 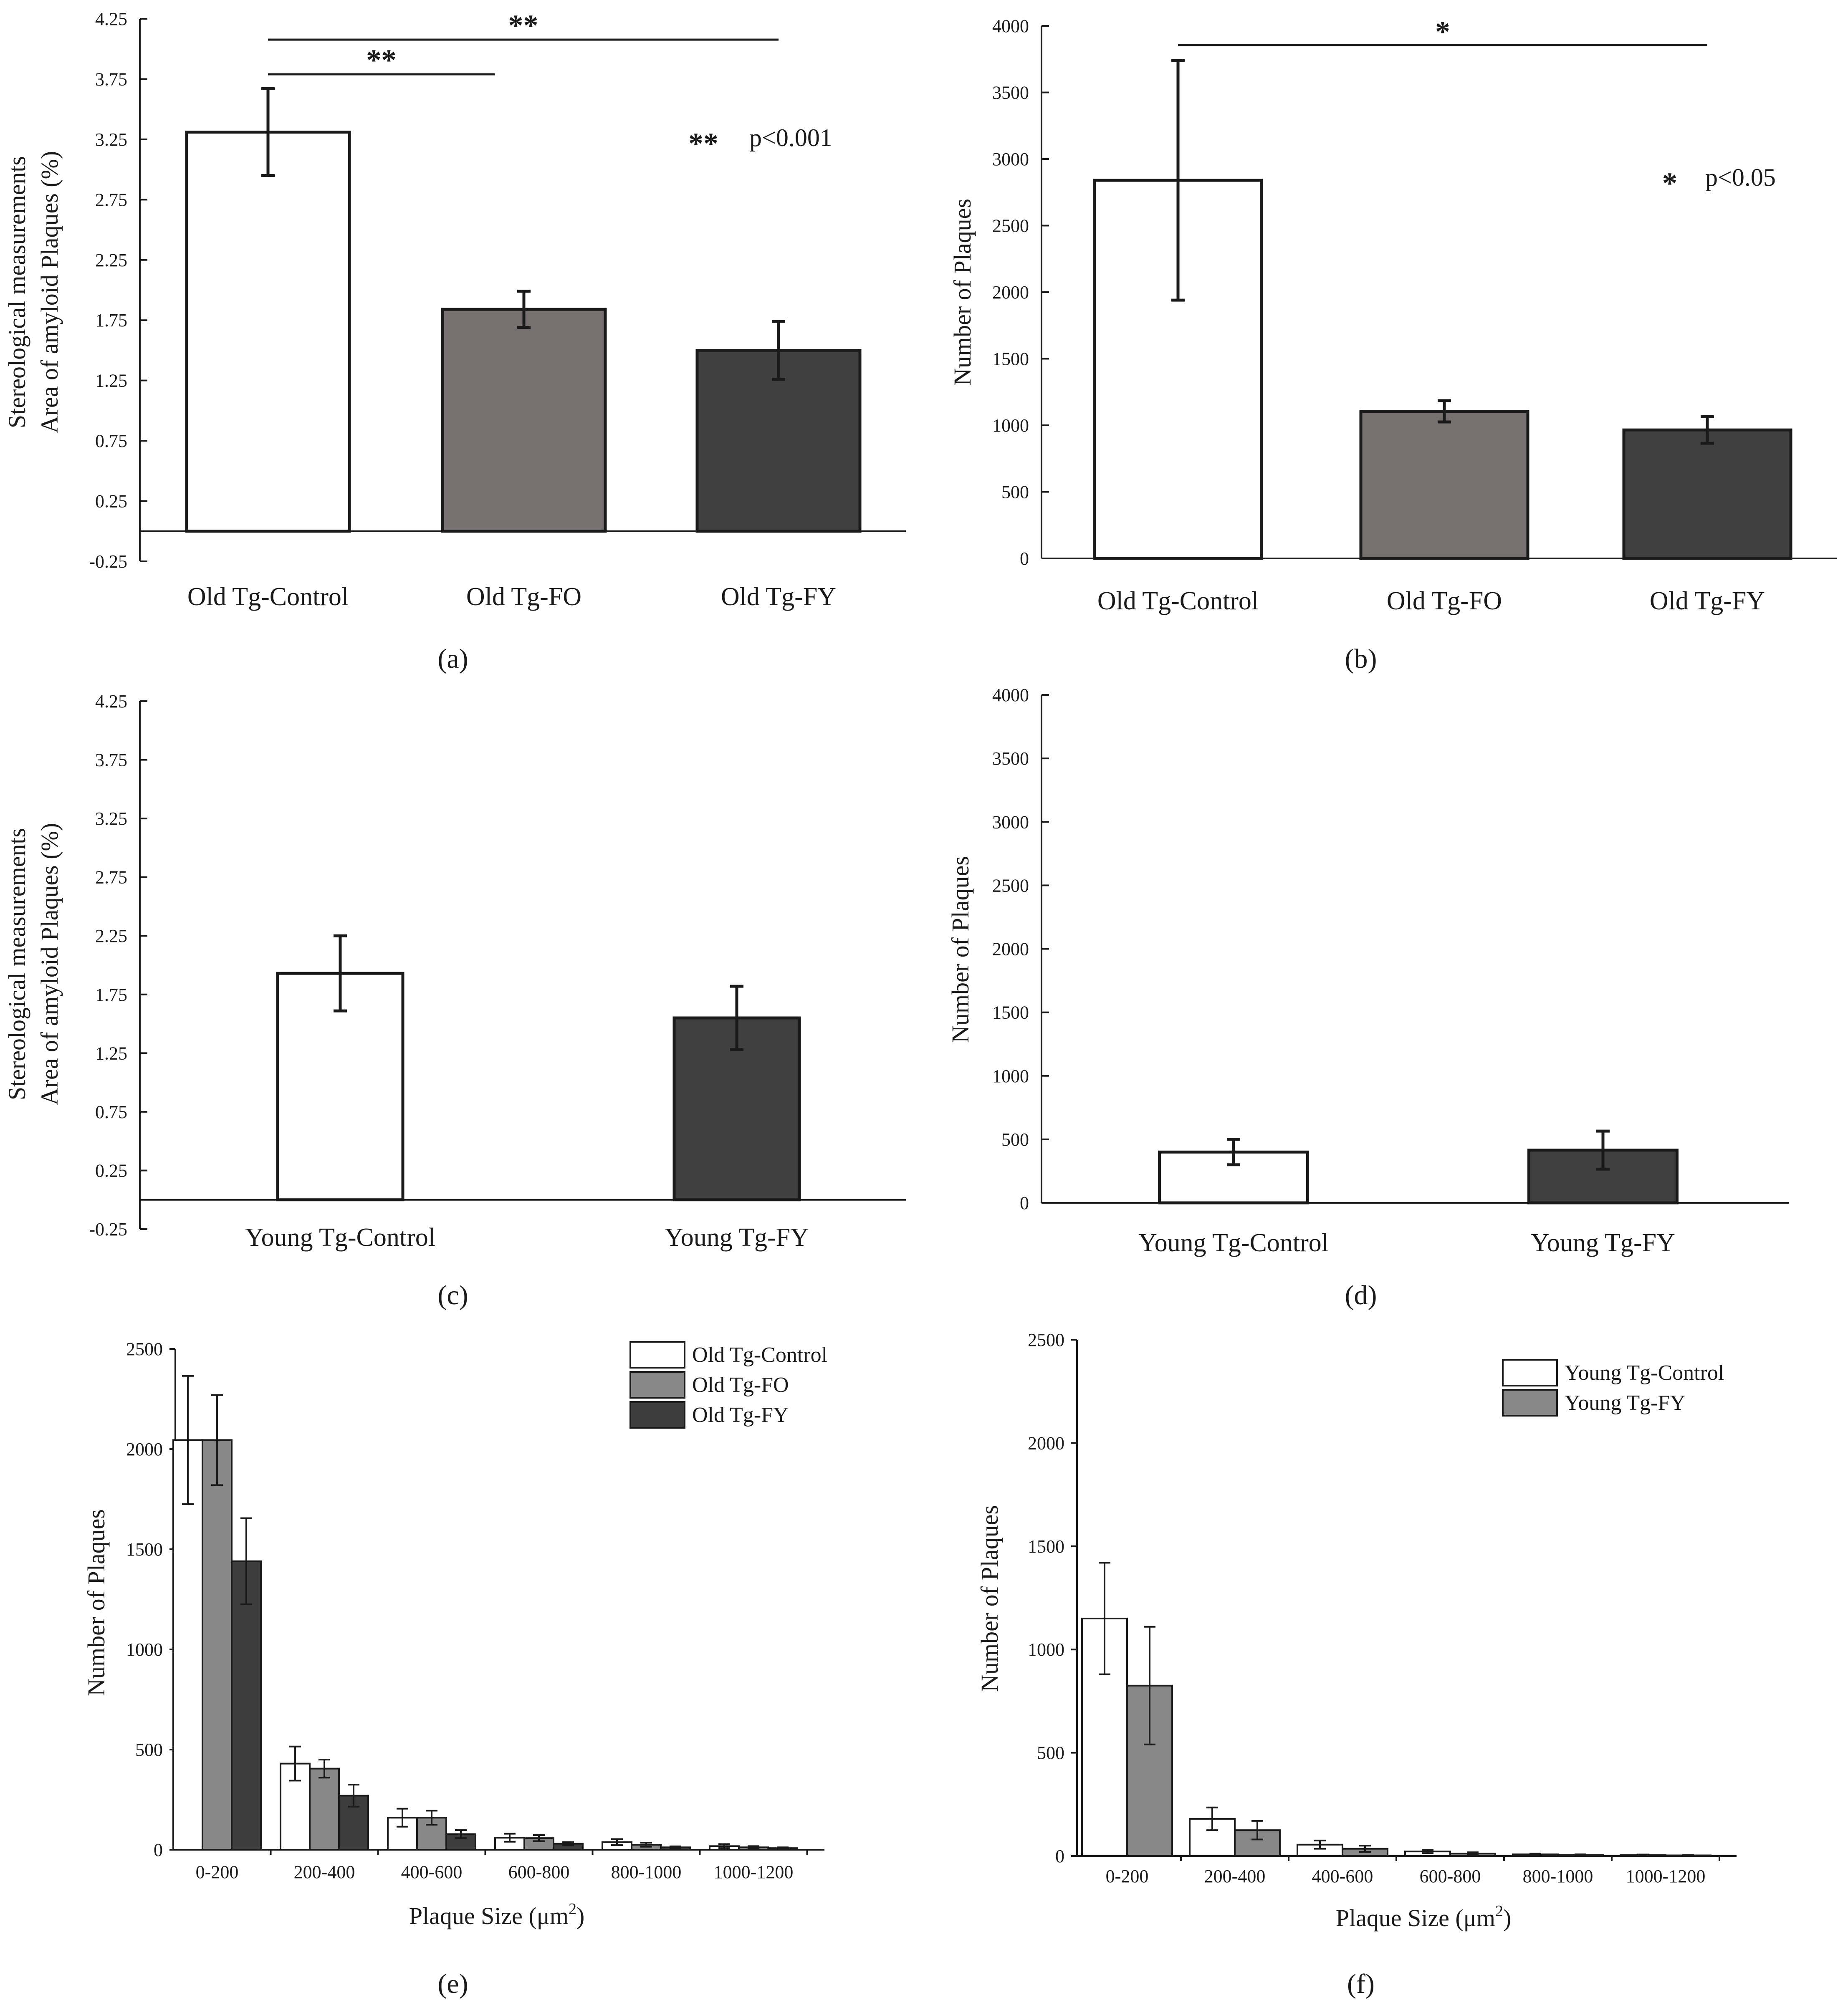 What do you see at coordinates (1361, 659) in the screenshot?
I see `panel-label: (b)` at bounding box center [1361, 659].